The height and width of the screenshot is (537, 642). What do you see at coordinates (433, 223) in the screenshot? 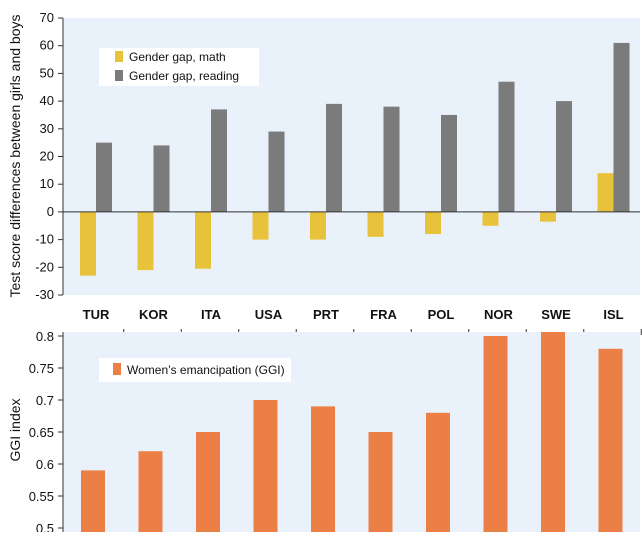
I see `math-gap-bar-pol` at bounding box center [433, 223].